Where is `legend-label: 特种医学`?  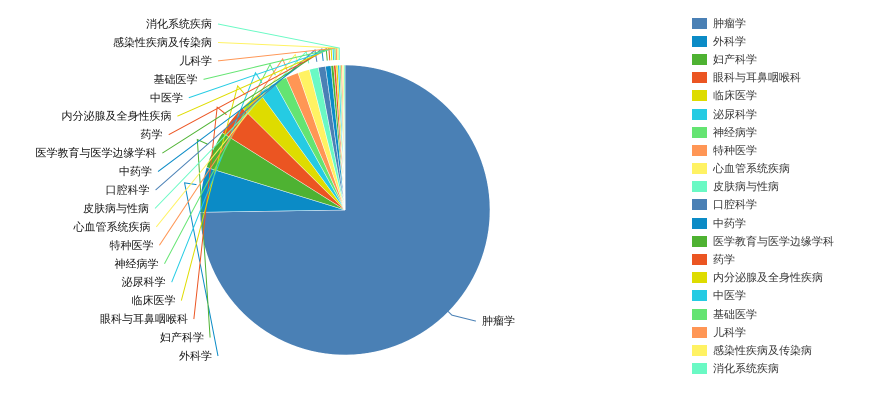
legend-label: 特种医学 is located at coordinates (735, 150).